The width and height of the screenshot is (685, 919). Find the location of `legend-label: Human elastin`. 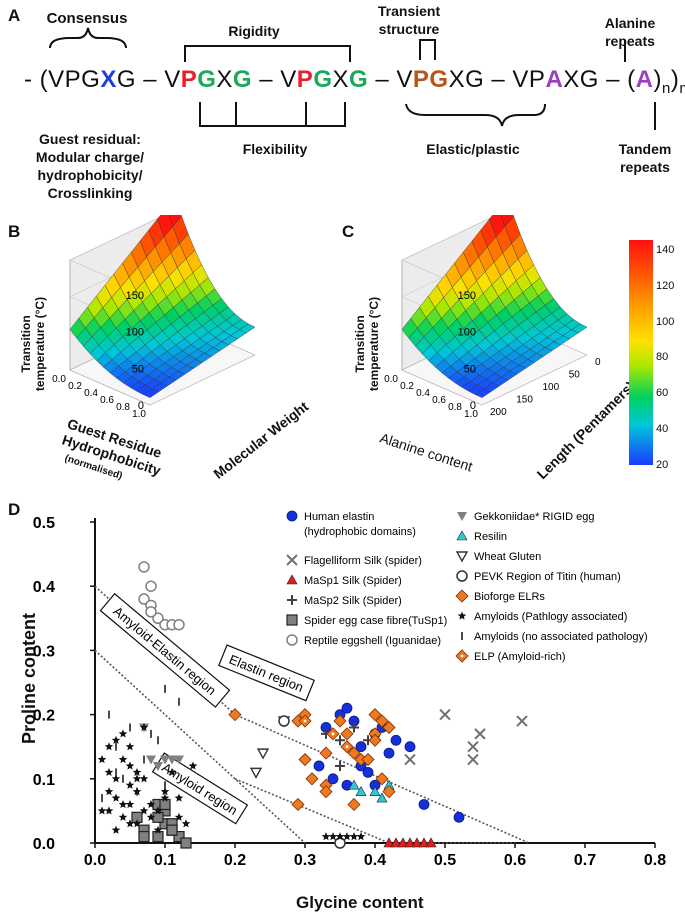

legend-label: Human elastin is located at coordinates (339, 517).